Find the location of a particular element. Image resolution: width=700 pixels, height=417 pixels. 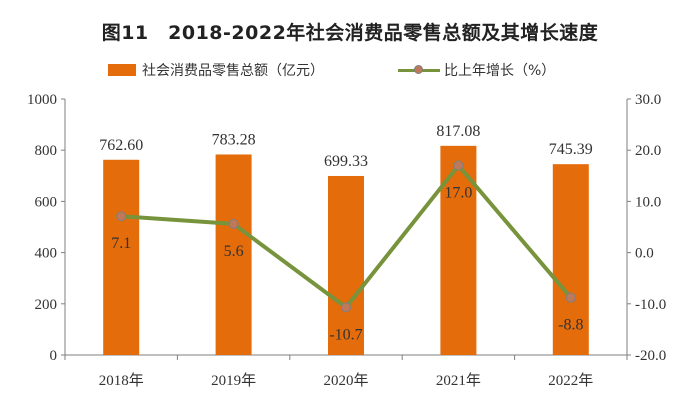

growth-value-label: 5.6 is located at coordinates (234, 251).